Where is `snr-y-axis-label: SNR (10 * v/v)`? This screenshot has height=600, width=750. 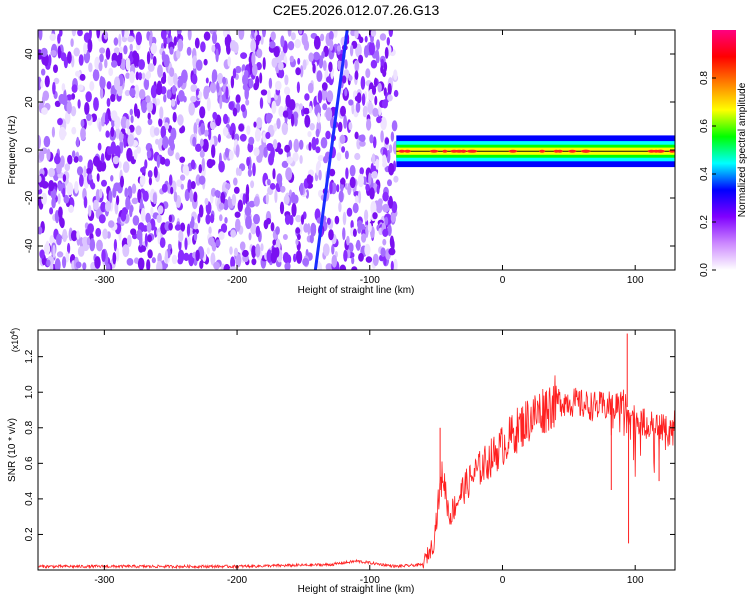
snr-y-axis-label: SNR (10 * v/v) is located at coordinates (12, 450).